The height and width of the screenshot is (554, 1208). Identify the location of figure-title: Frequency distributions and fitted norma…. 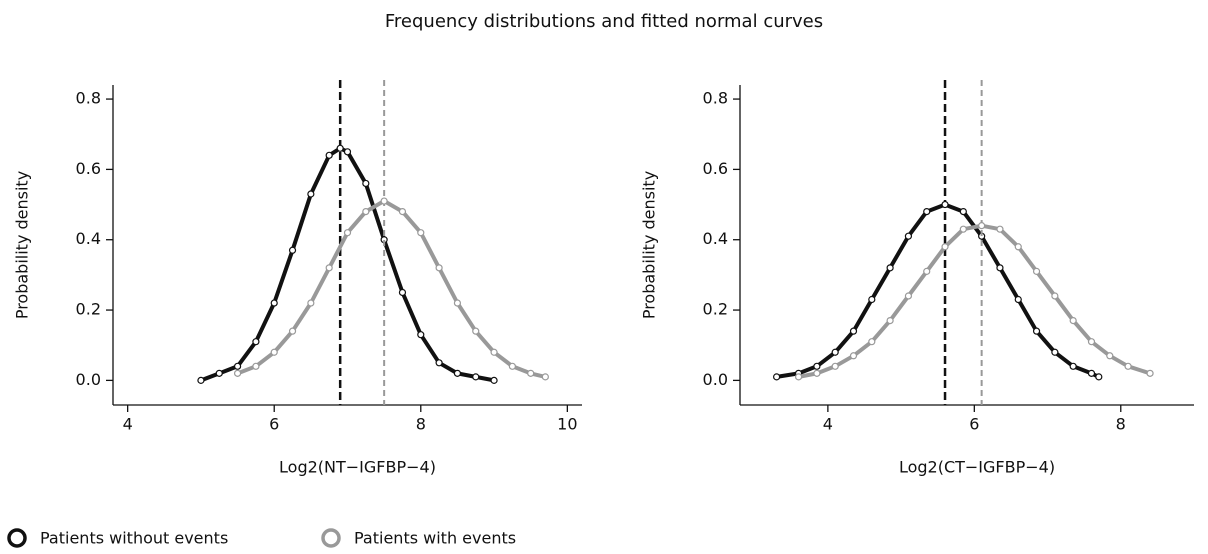
(604, 21).